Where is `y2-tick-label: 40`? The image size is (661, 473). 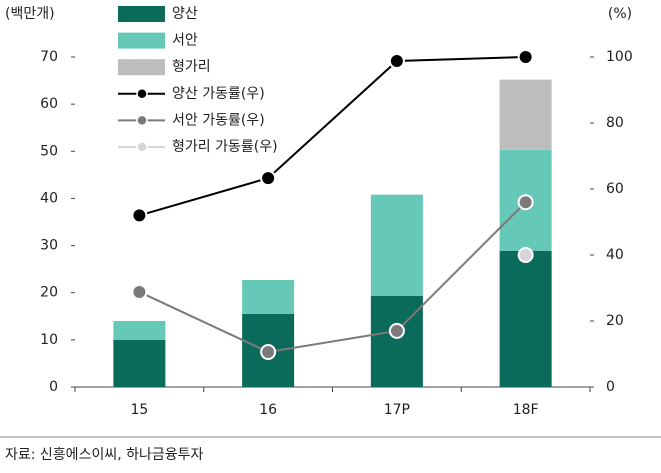 y2-tick-label: 40 is located at coordinates (615, 255).